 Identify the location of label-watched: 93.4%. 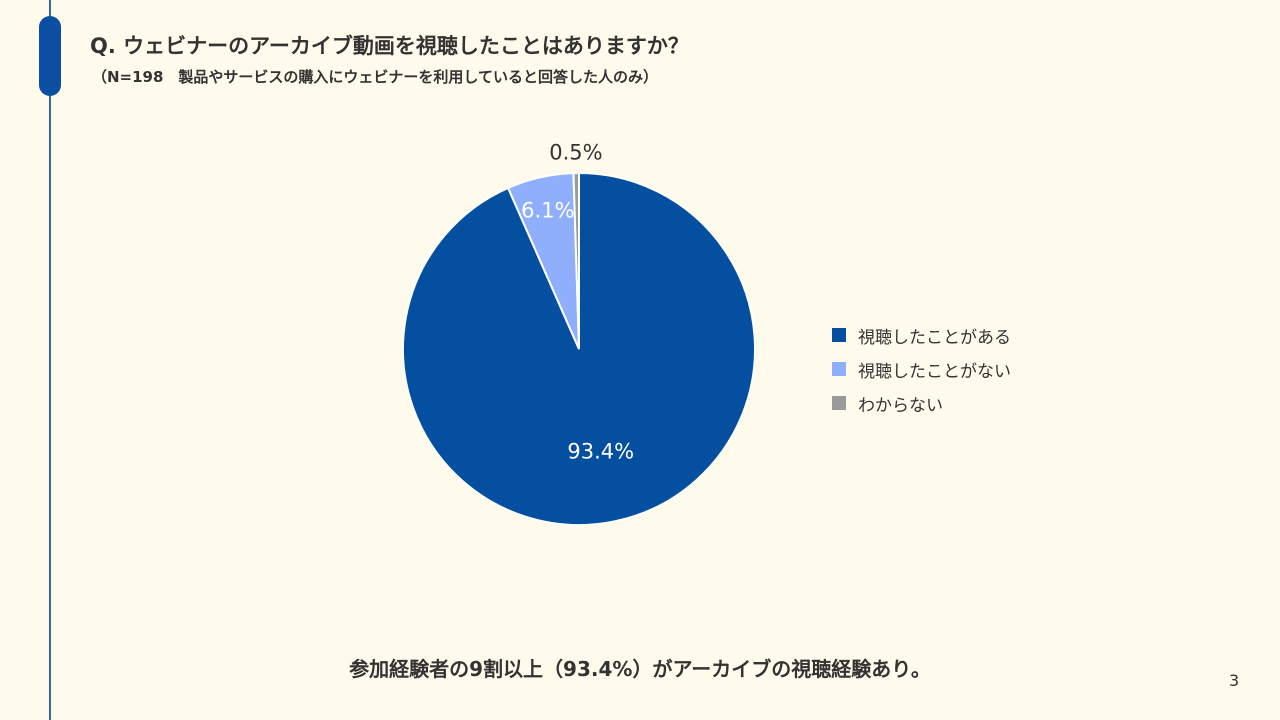
(600, 451).